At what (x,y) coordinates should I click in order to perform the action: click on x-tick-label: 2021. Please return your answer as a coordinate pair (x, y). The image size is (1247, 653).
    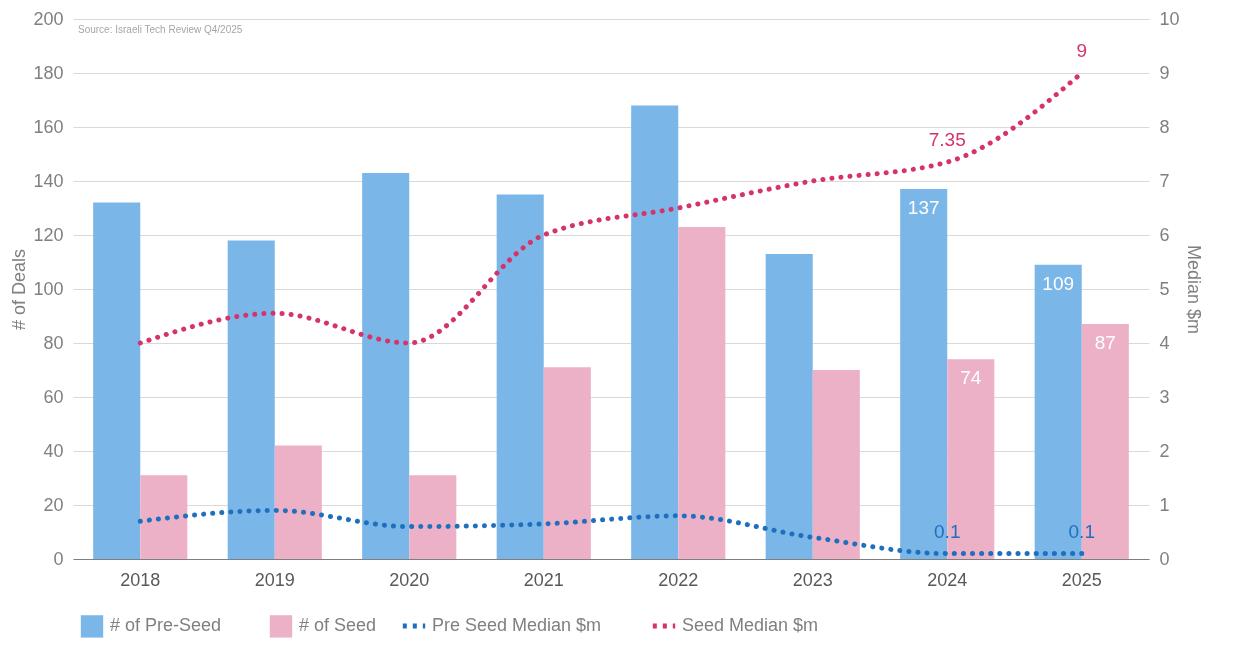
    Looking at the image, I should click on (543, 579).